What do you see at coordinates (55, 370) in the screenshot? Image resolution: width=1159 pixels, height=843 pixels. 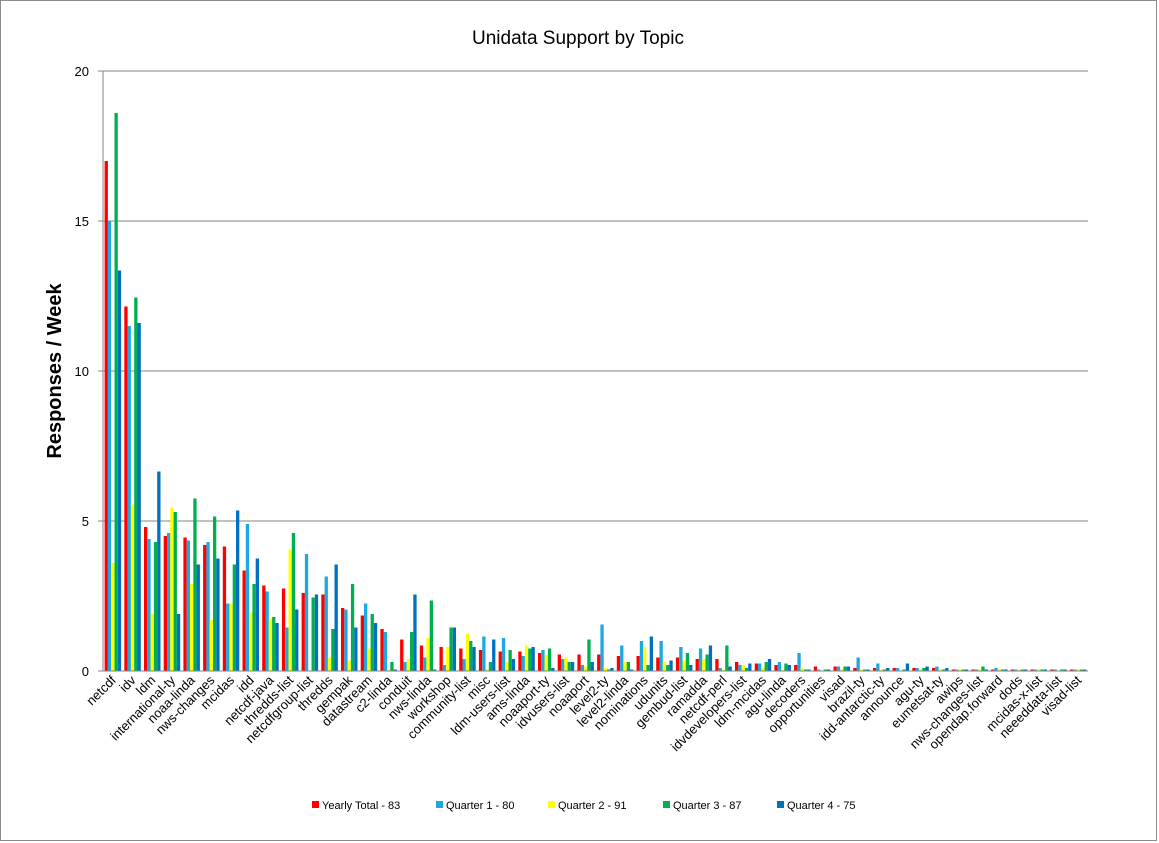 I see `y-axis-label: Responses / Week` at bounding box center [55, 370].